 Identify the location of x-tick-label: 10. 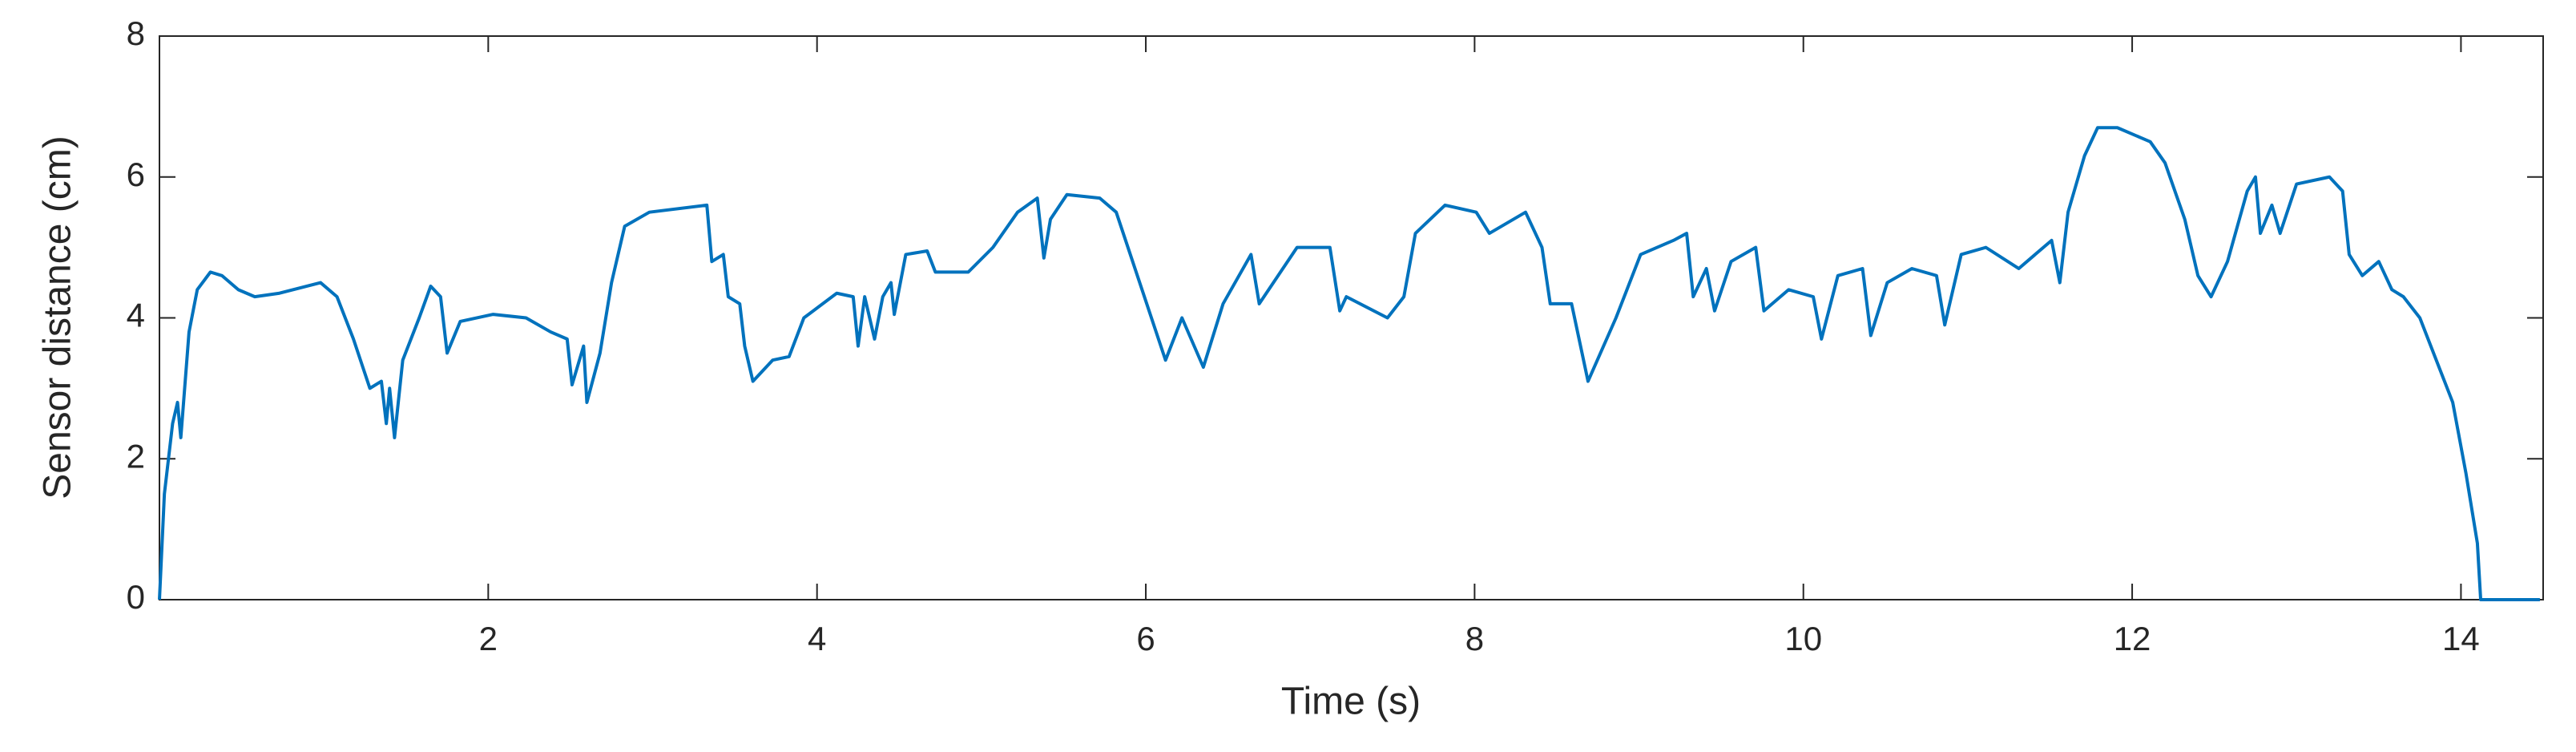
(1803, 638).